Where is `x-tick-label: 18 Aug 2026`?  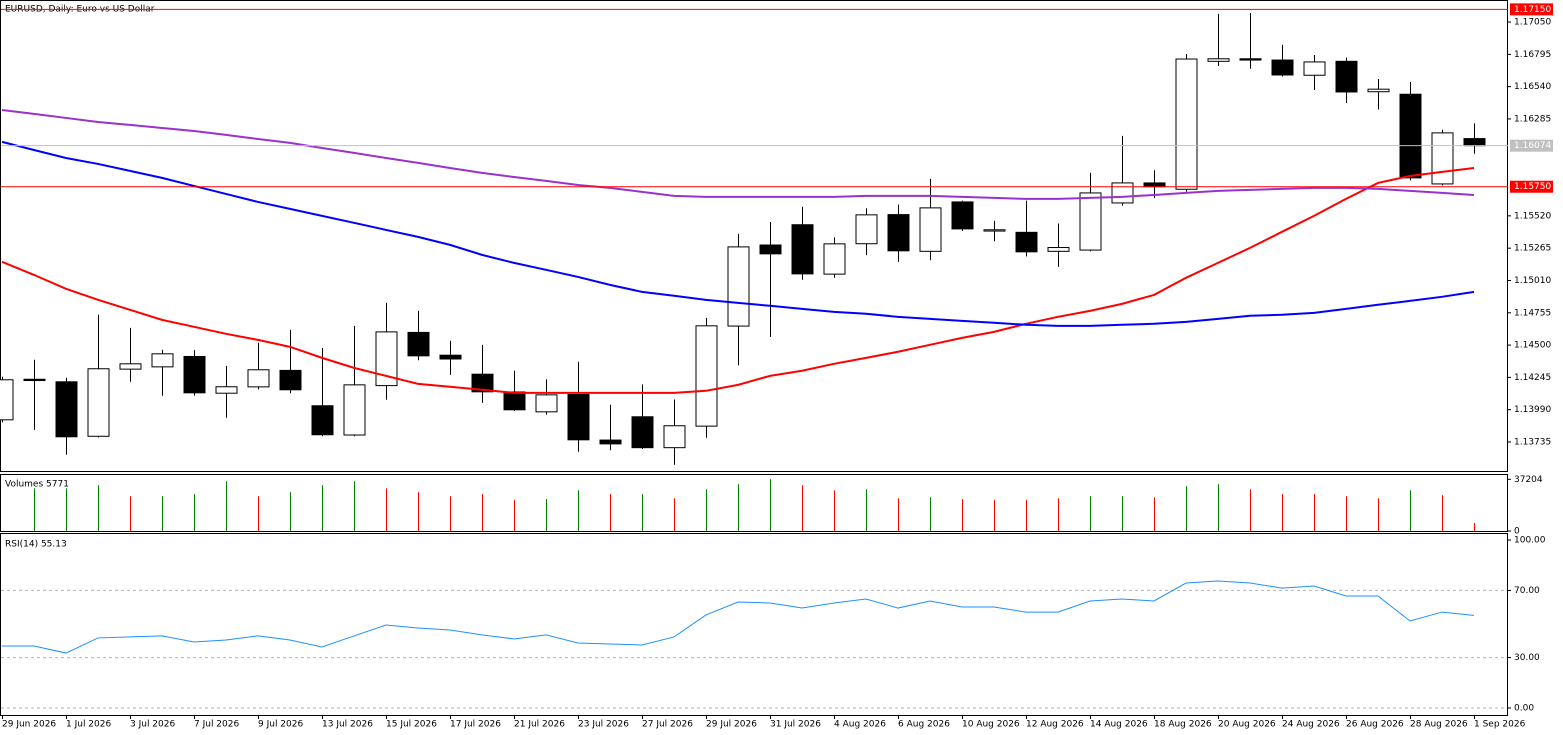
x-tick-label: 18 Aug 2026 is located at coordinates (1183, 725).